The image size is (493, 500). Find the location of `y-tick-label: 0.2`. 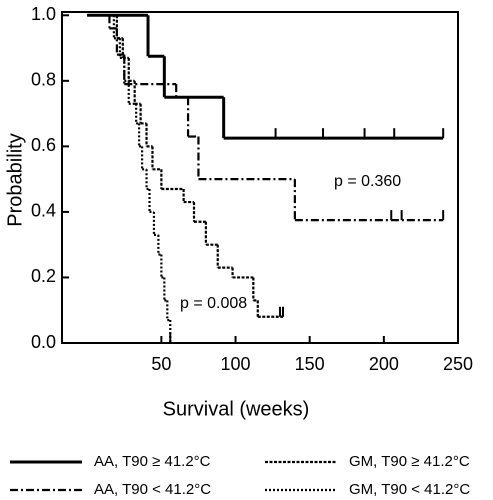

y-tick-label: 0.2 is located at coordinates (43, 276).